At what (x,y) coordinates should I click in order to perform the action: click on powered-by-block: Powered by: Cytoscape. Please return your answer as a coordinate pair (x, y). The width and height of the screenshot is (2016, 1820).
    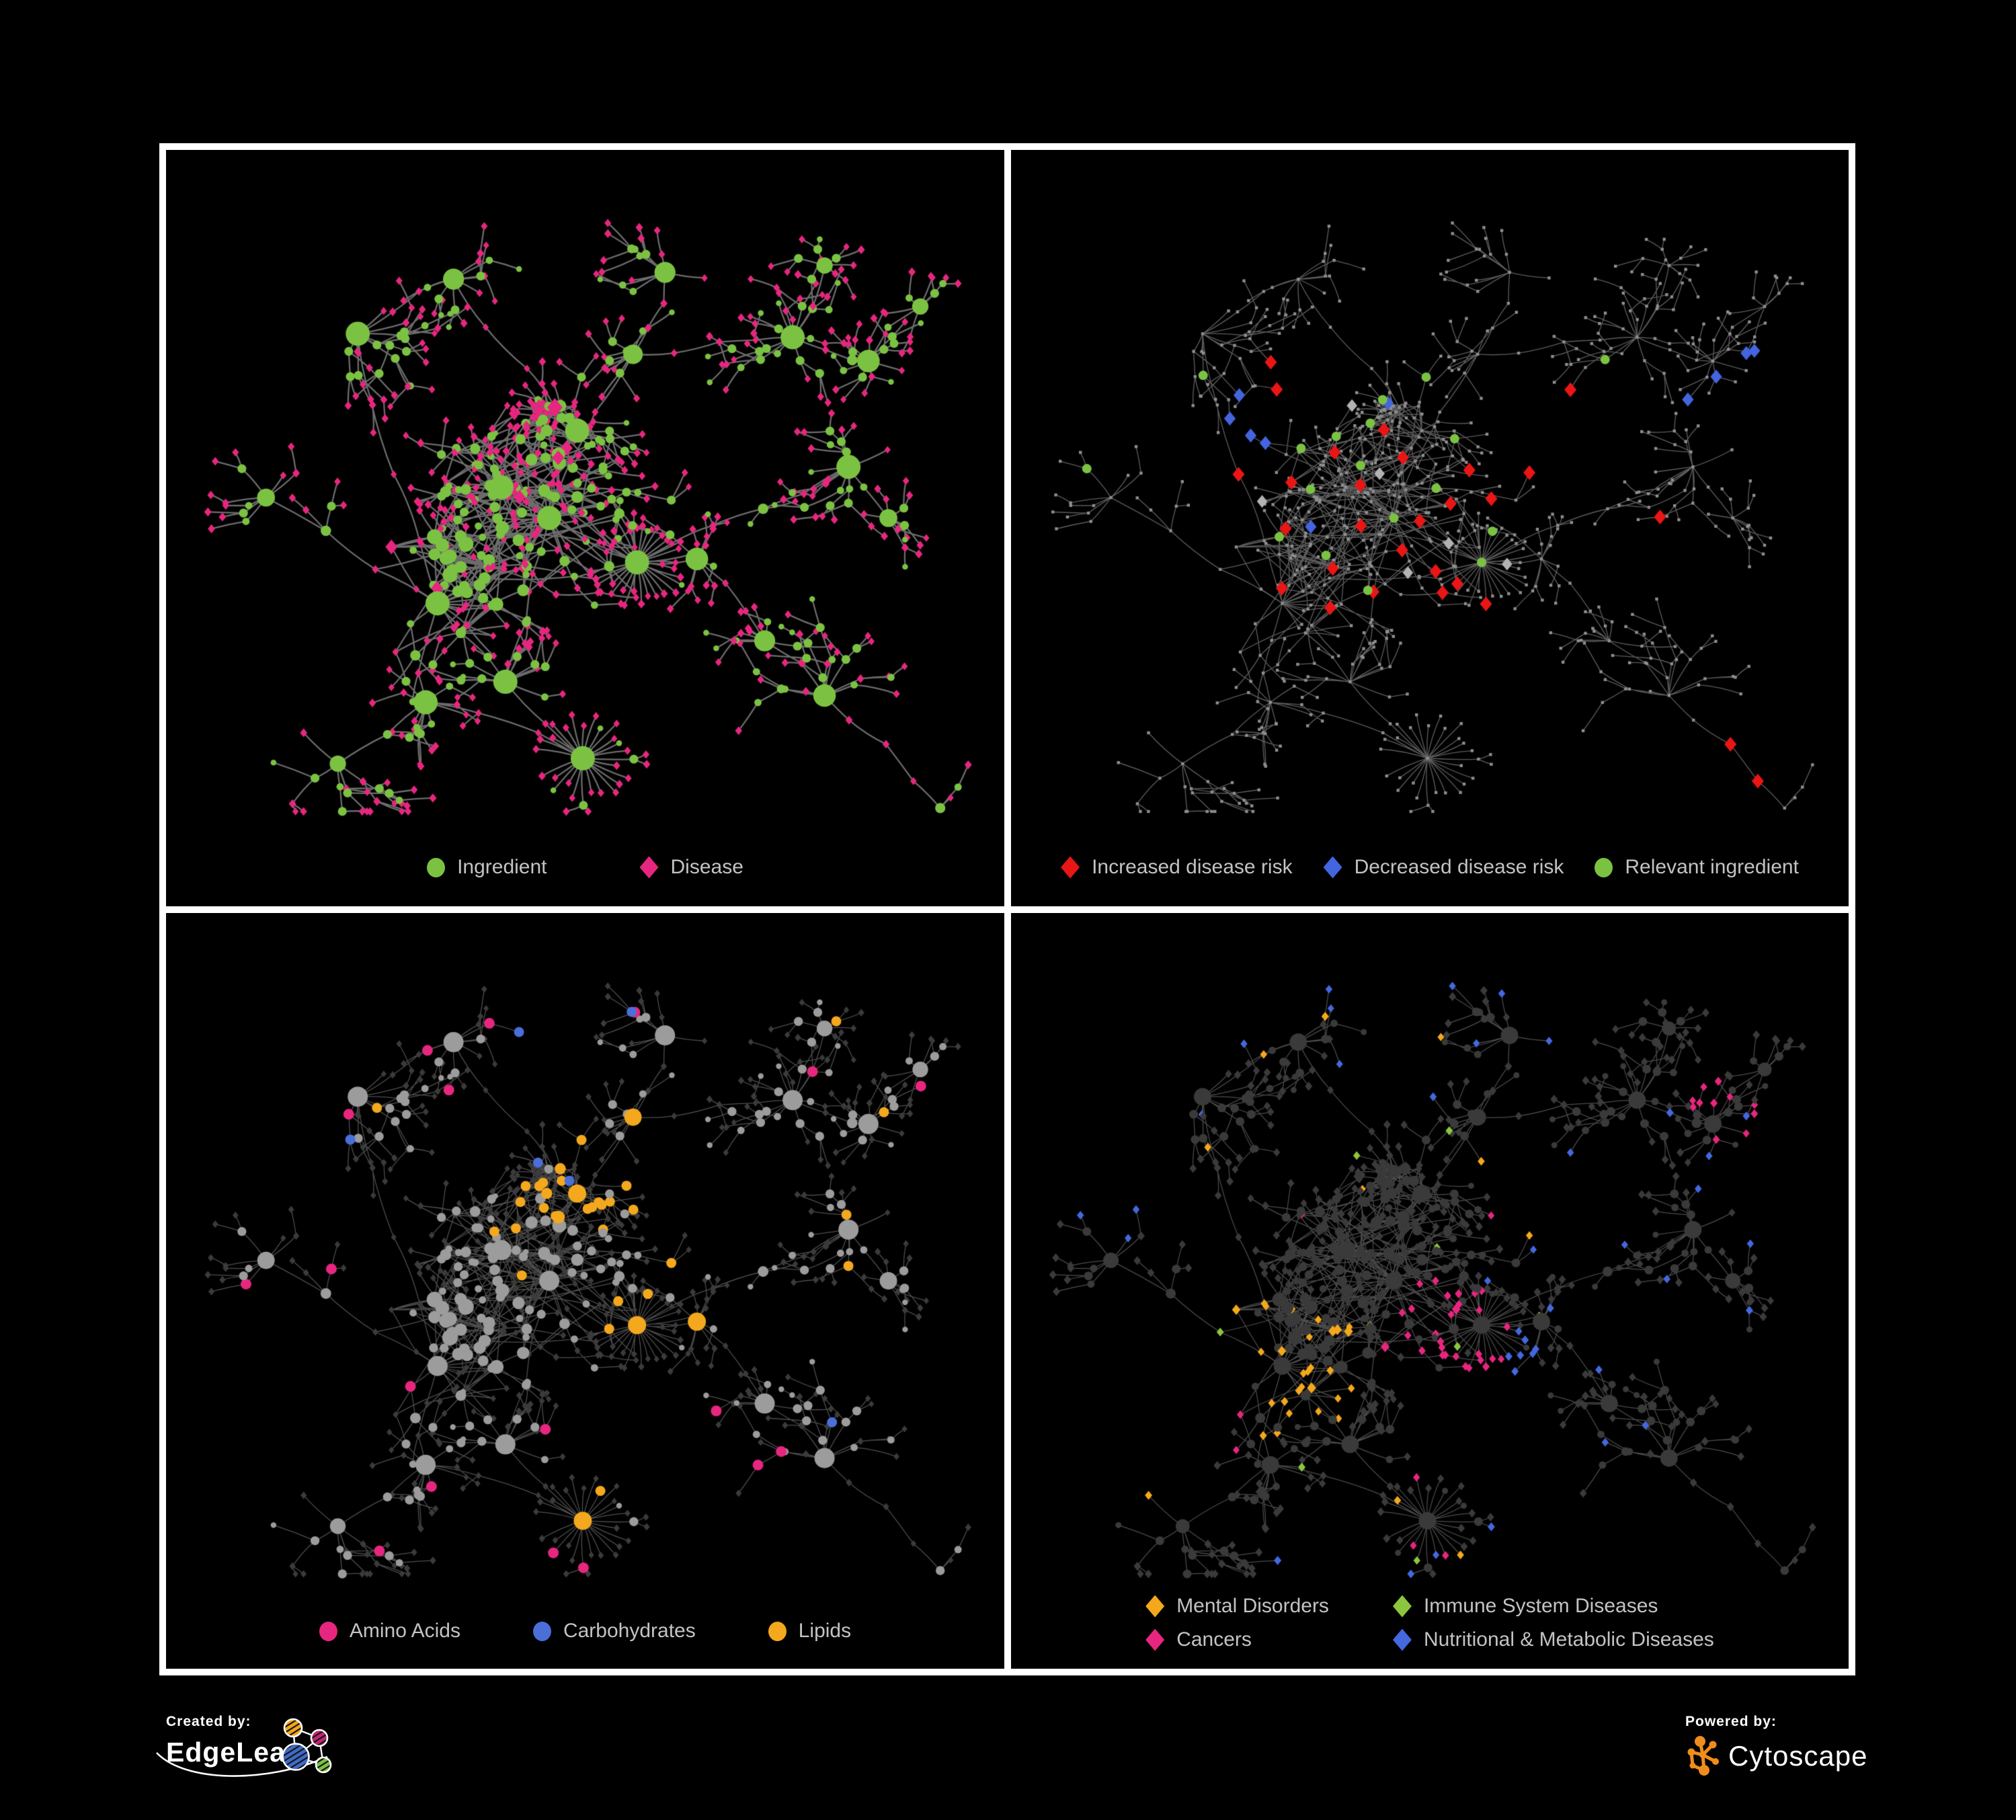
    Looking at the image, I should click on (1776, 1745).